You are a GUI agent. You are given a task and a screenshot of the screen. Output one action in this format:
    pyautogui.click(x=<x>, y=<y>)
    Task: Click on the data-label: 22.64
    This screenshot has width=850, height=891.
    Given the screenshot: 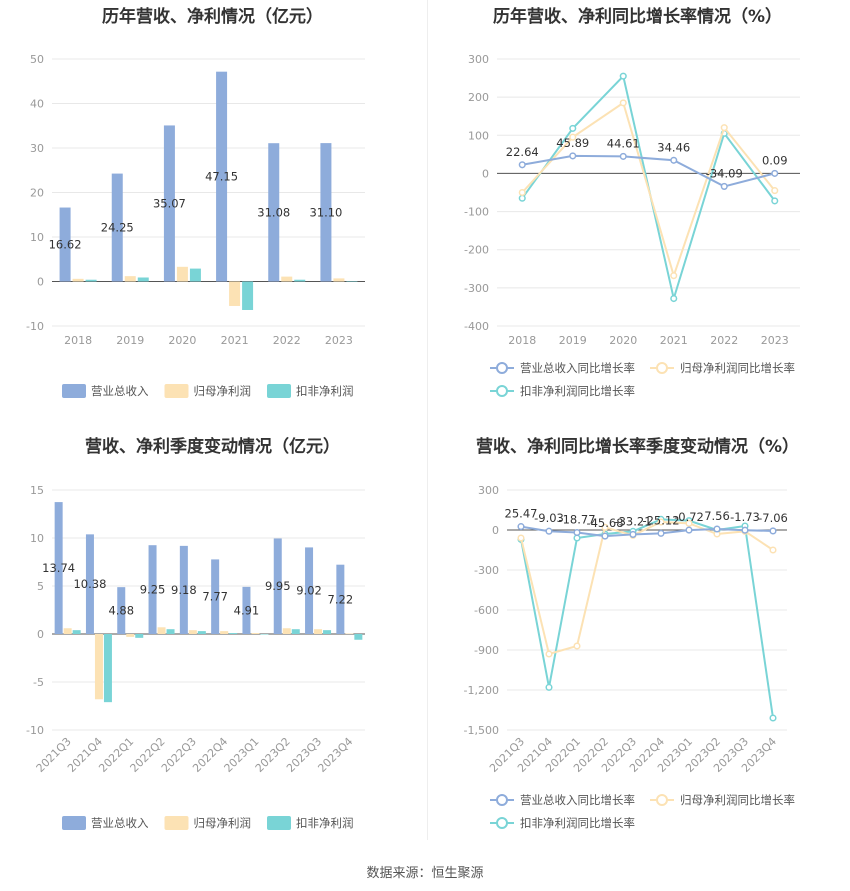 What is the action you would take?
    pyautogui.click(x=522, y=152)
    